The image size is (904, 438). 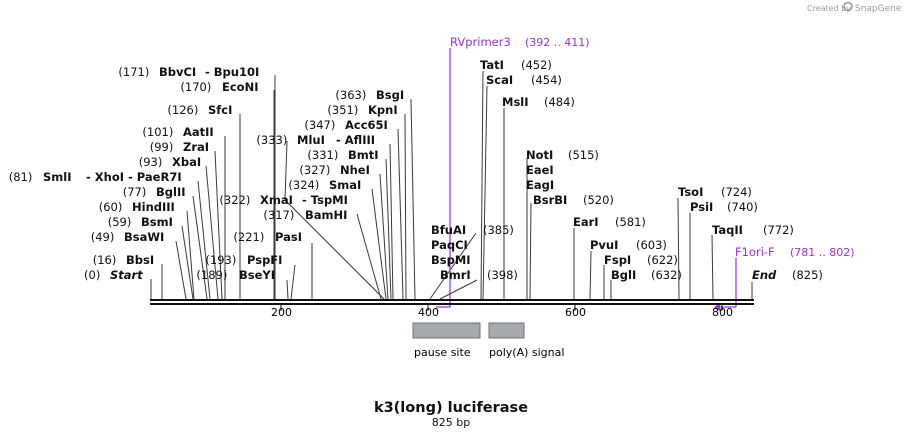 I want to click on site-hindiii: (60) HindIII, so click(x=137, y=207).